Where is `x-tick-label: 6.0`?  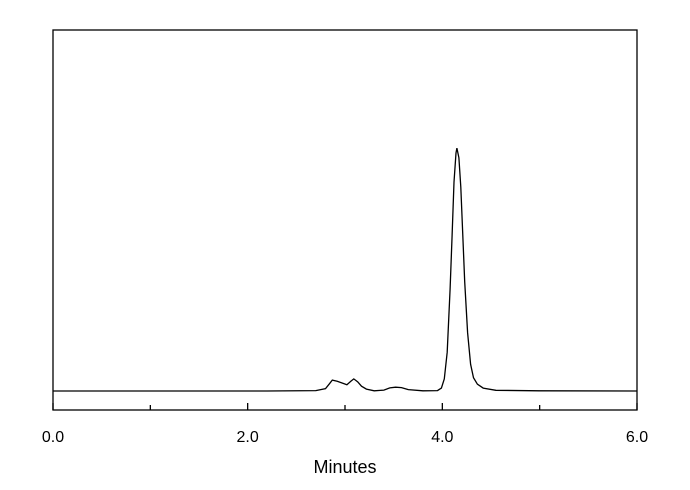 x-tick-label: 6.0 is located at coordinates (637, 437).